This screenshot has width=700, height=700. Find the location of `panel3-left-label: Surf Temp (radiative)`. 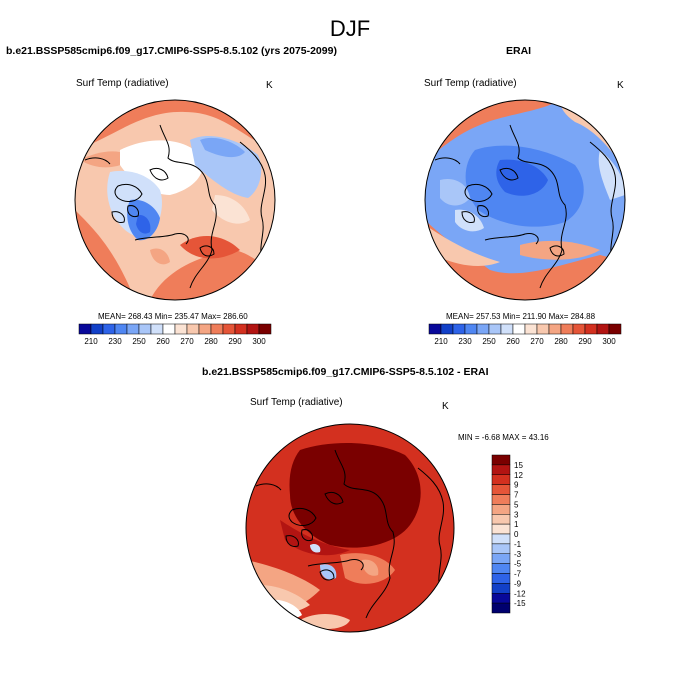

panel3-left-label: Surf Temp (radiative) is located at coordinates (296, 402).